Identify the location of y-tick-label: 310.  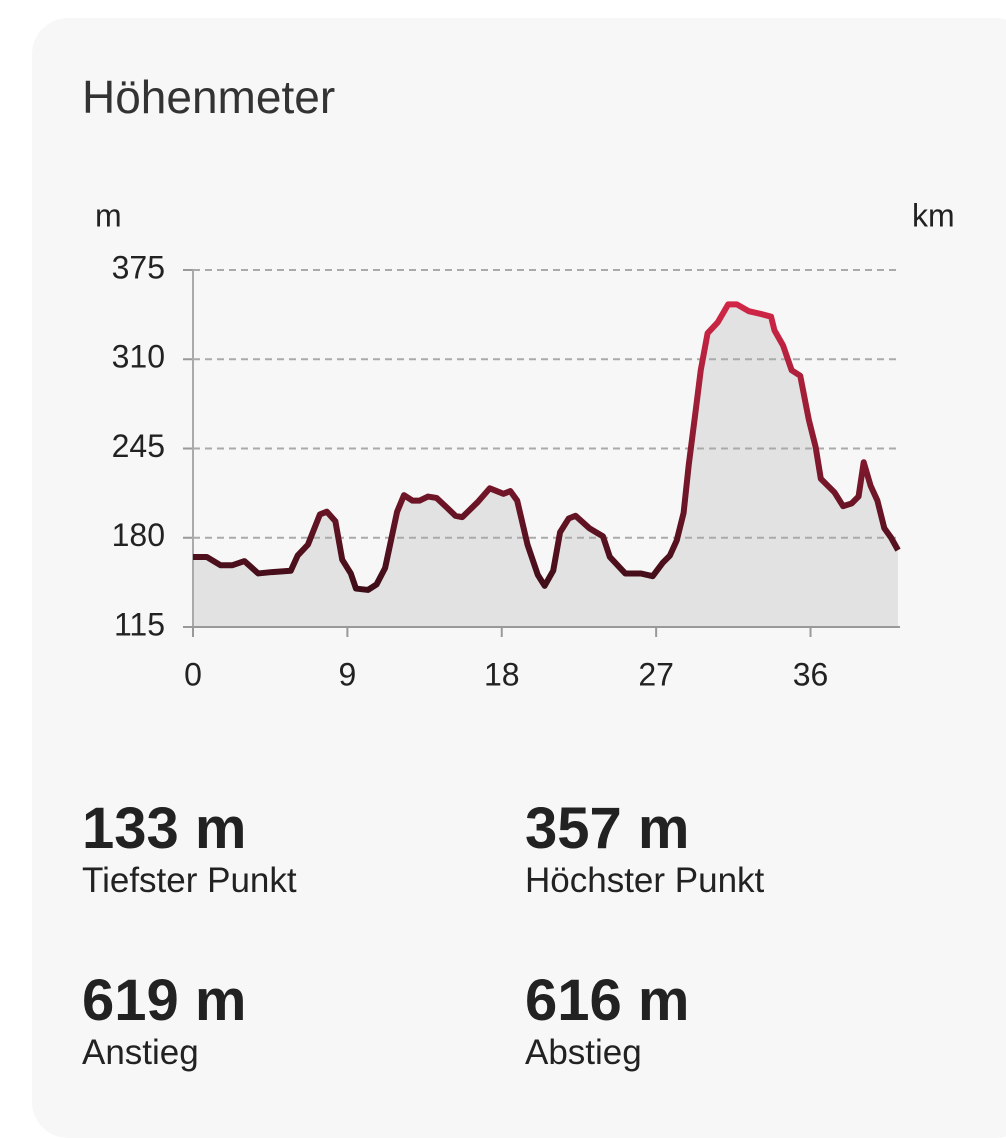
(138, 357).